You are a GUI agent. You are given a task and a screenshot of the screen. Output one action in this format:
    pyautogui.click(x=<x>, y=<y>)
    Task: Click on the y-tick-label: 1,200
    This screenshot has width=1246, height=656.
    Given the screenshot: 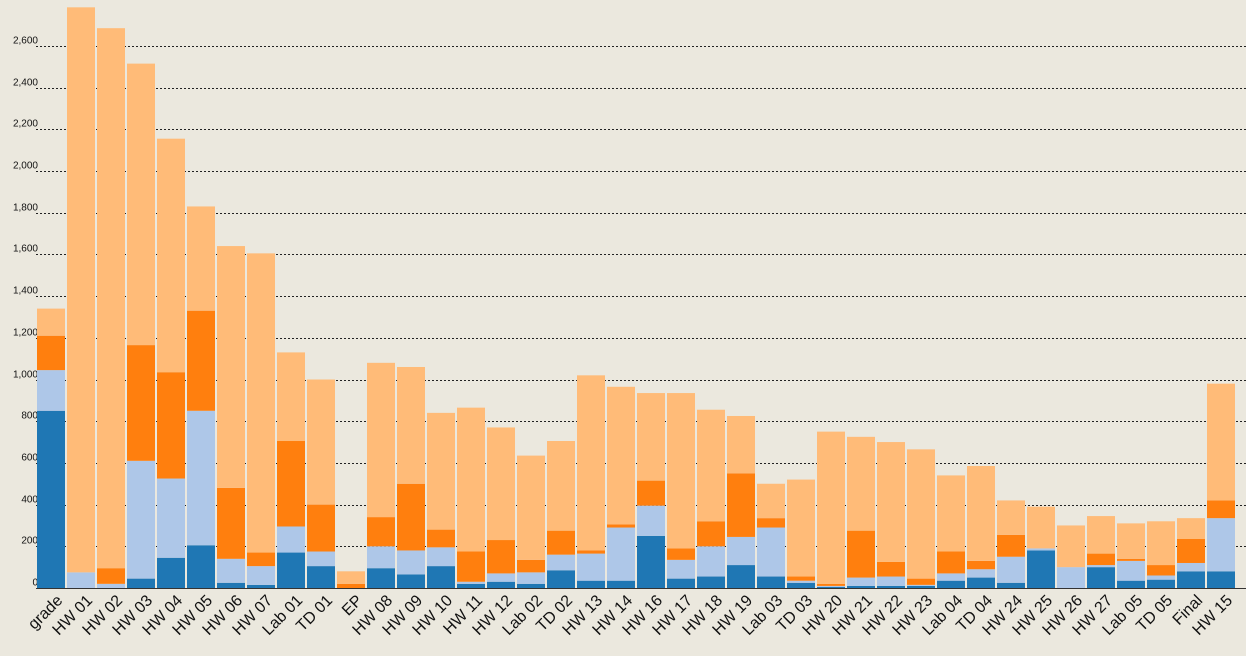 What is the action you would take?
    pyautogui.click(x=25, y=333)
    